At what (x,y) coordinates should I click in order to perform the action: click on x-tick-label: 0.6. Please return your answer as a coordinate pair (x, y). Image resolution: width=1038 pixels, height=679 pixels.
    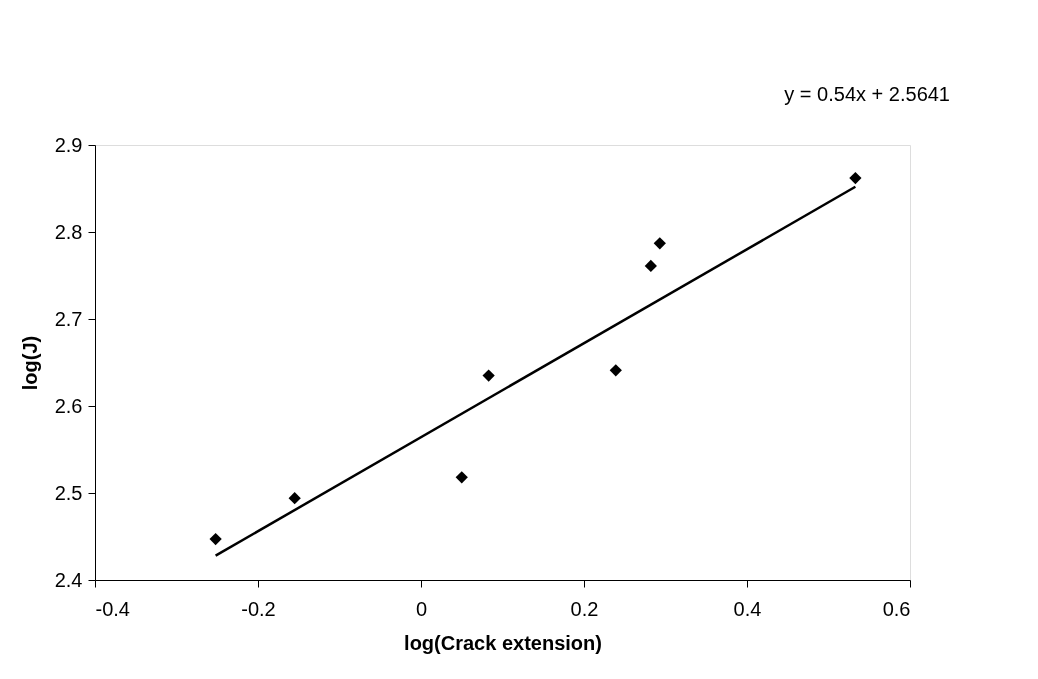
    Looking at the image, I should click on (896, 608).